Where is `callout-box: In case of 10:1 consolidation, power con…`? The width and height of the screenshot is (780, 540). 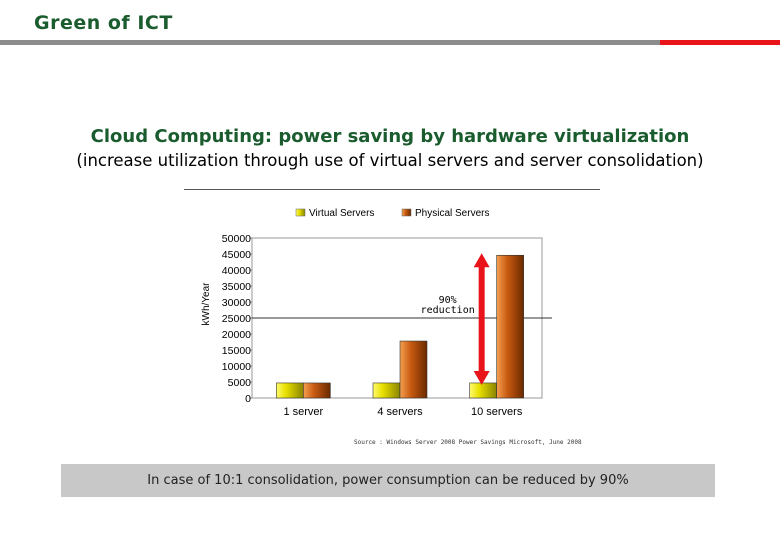
callout-box: In case of 10:1 consolidation, power con… is located at coordinates (388, 480).